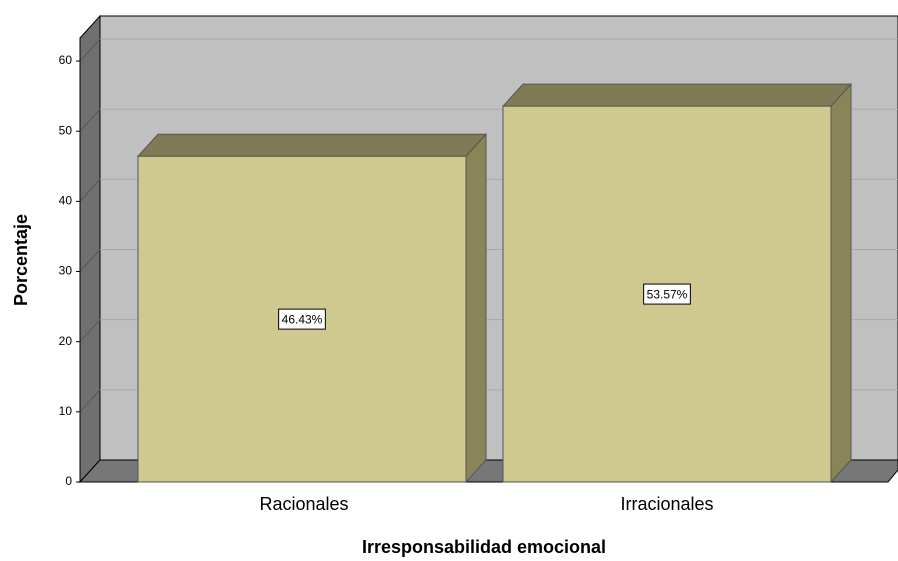 The image size is (898, 561). I want to click on y-tick-label: 60, so click(66, 60).